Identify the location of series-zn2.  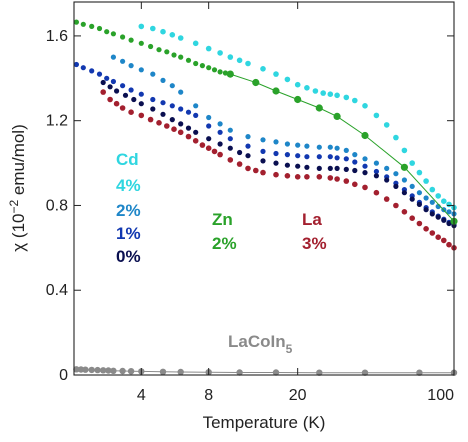
(153, 48).